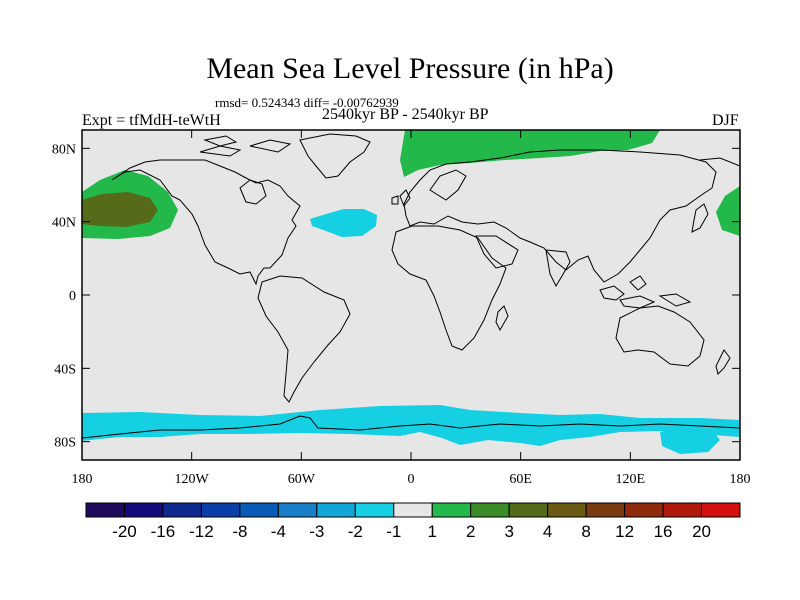 Image resolution: width=800 pixels, height=600 pixels. What do you see at coordinates (449, 288) in the screenshot?
I see `coastline-africa` at bounding box center [449, 288].